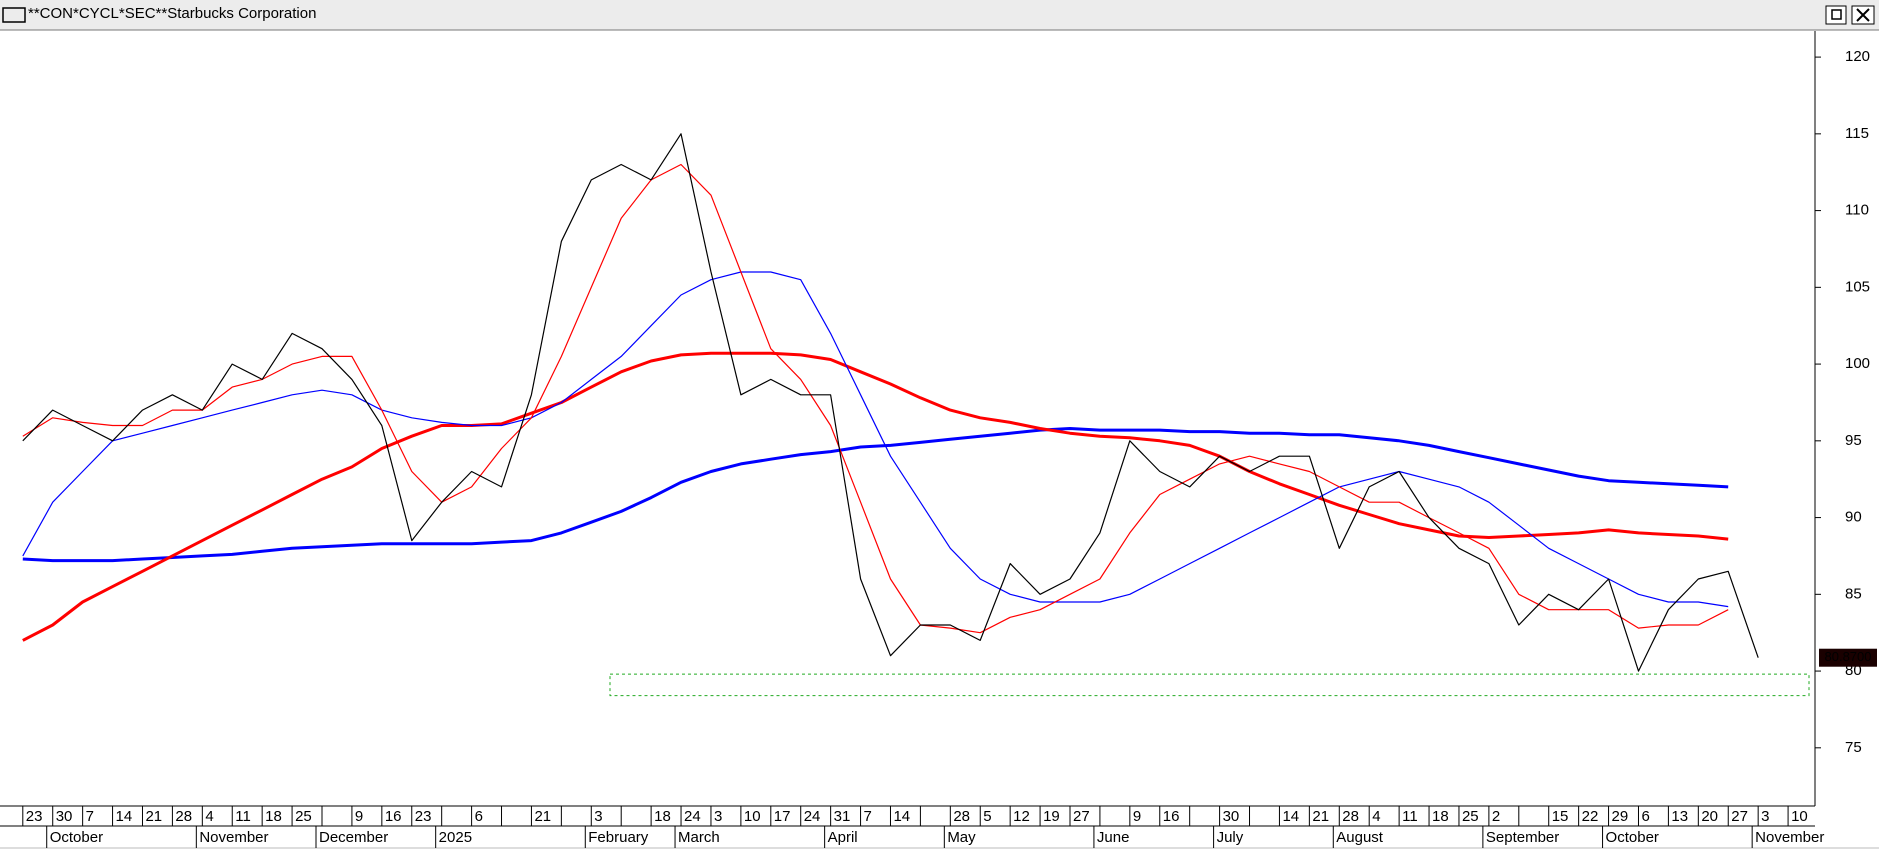 This screenshot has height=853, width=1879. What do you see at coordinates (1863, 15) in the screenshot?
I see `close-icon` at bounding box center [1863, 15].